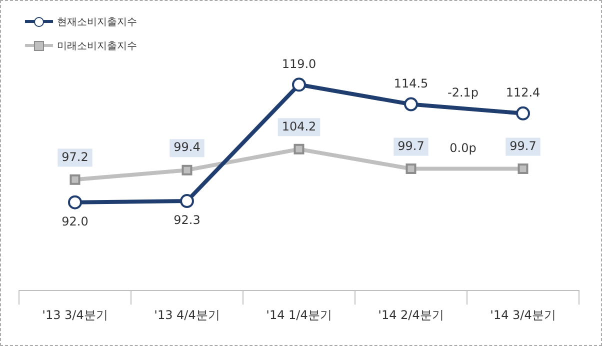  Describe the element at coordinates (97, 22) in the screenshot. I see `legend-label: 현재소비지출지수` at that location.